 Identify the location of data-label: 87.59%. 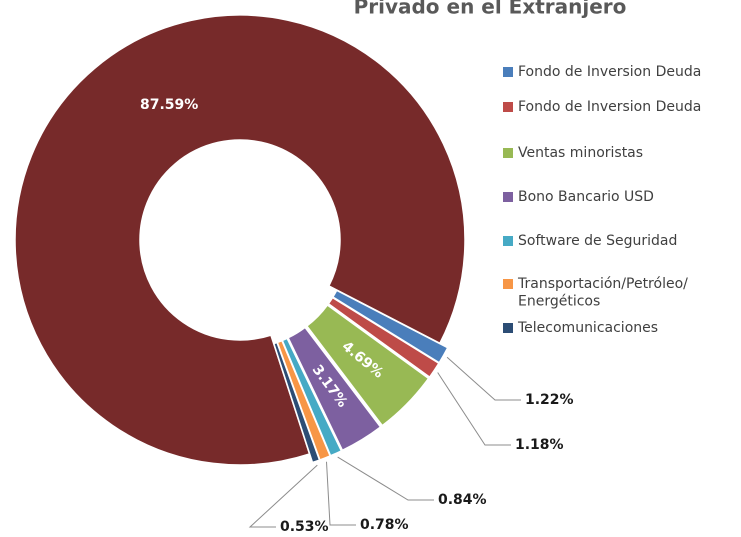
(169, 105).